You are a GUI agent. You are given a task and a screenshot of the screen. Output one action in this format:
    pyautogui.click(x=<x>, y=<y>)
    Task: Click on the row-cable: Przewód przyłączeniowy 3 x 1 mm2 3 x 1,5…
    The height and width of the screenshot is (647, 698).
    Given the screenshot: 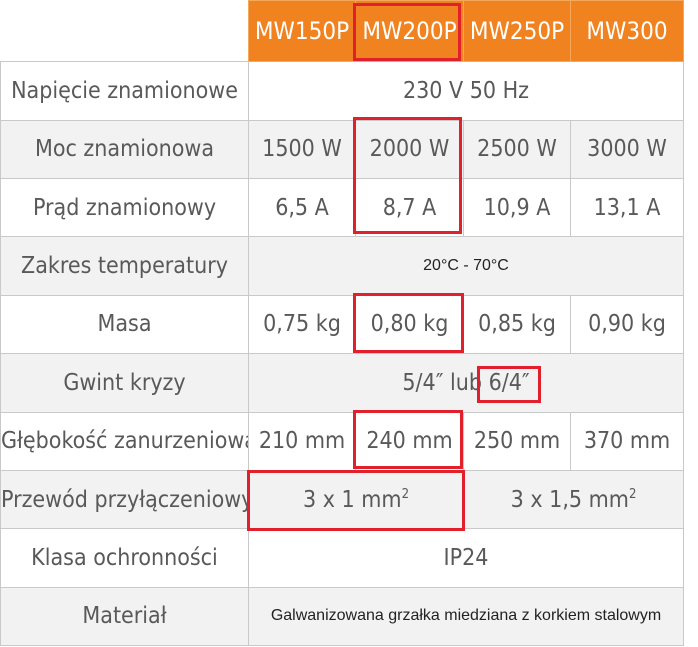 What is the action you would take?
    pyautogui.click(x=342, y=499)
    